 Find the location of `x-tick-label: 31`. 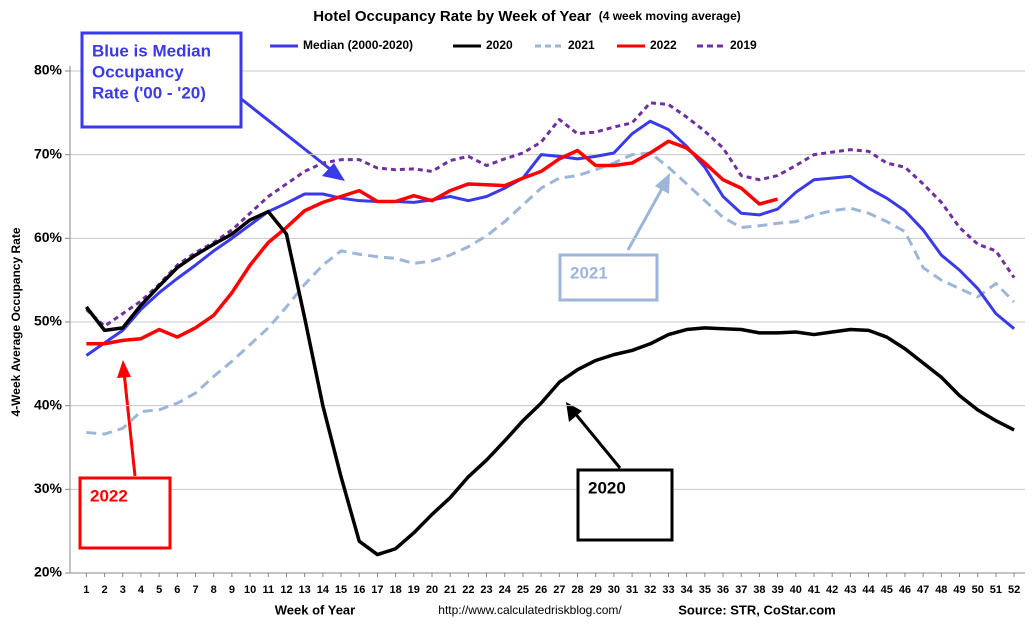

x-tick-label: 31 is located at coordinates (632, 590).